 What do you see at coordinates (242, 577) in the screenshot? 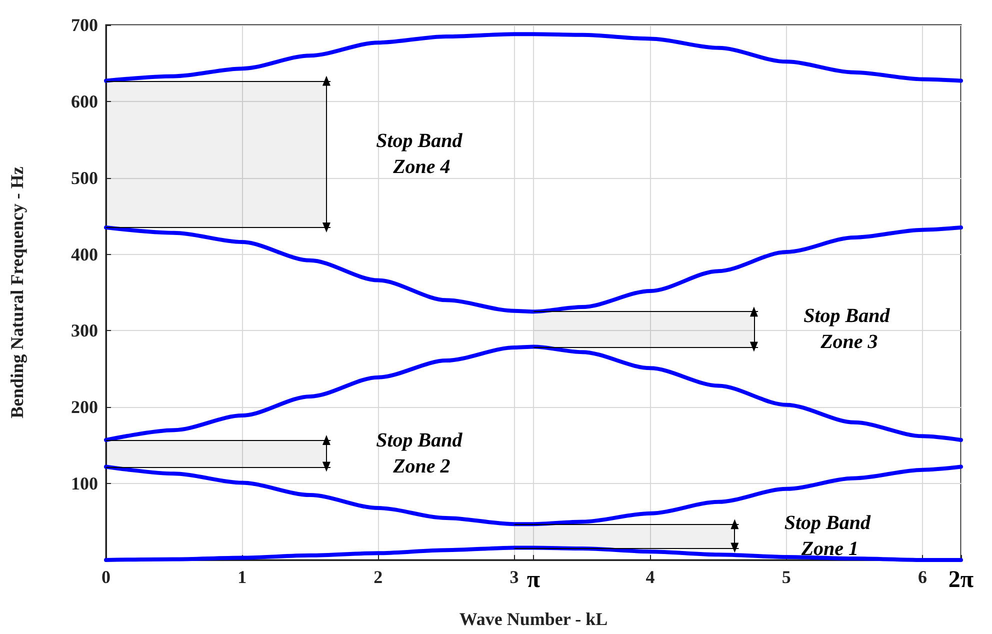
I see `x-tick-label: 1` at bounding box center [242, 577].